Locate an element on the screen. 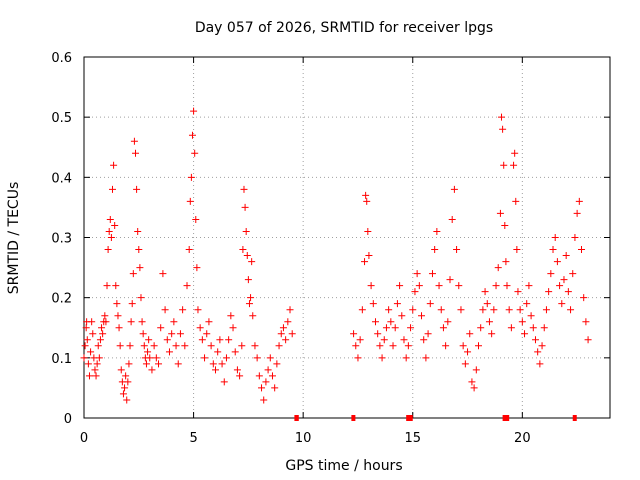 The image size is (640, 480). x-tick-label: 20 is located at coordinates (522, 438).